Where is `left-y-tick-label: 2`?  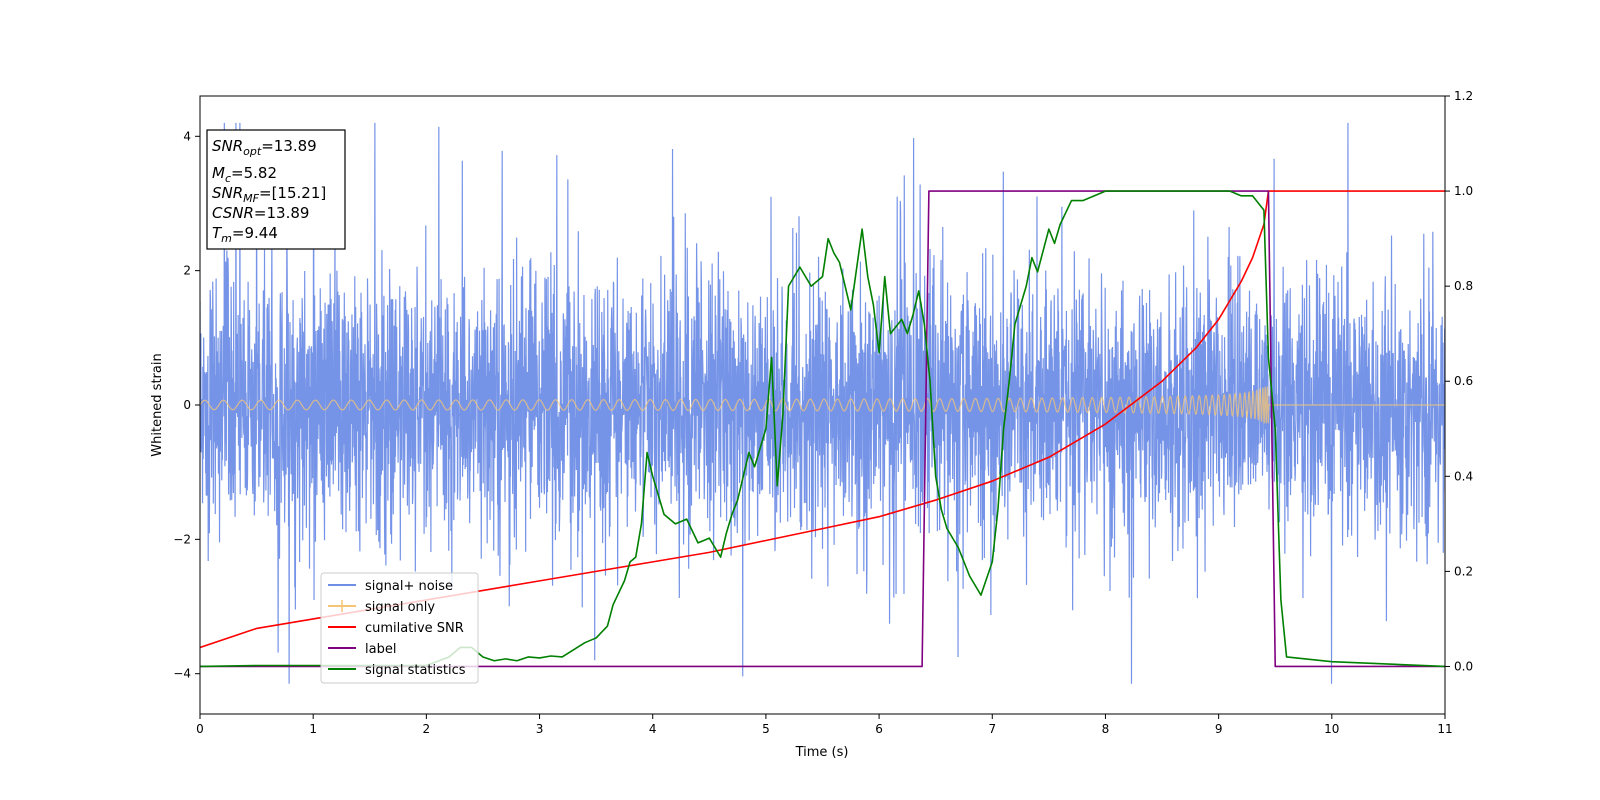 left-y-tick-label: 2 is located at coordinates (187, 271).